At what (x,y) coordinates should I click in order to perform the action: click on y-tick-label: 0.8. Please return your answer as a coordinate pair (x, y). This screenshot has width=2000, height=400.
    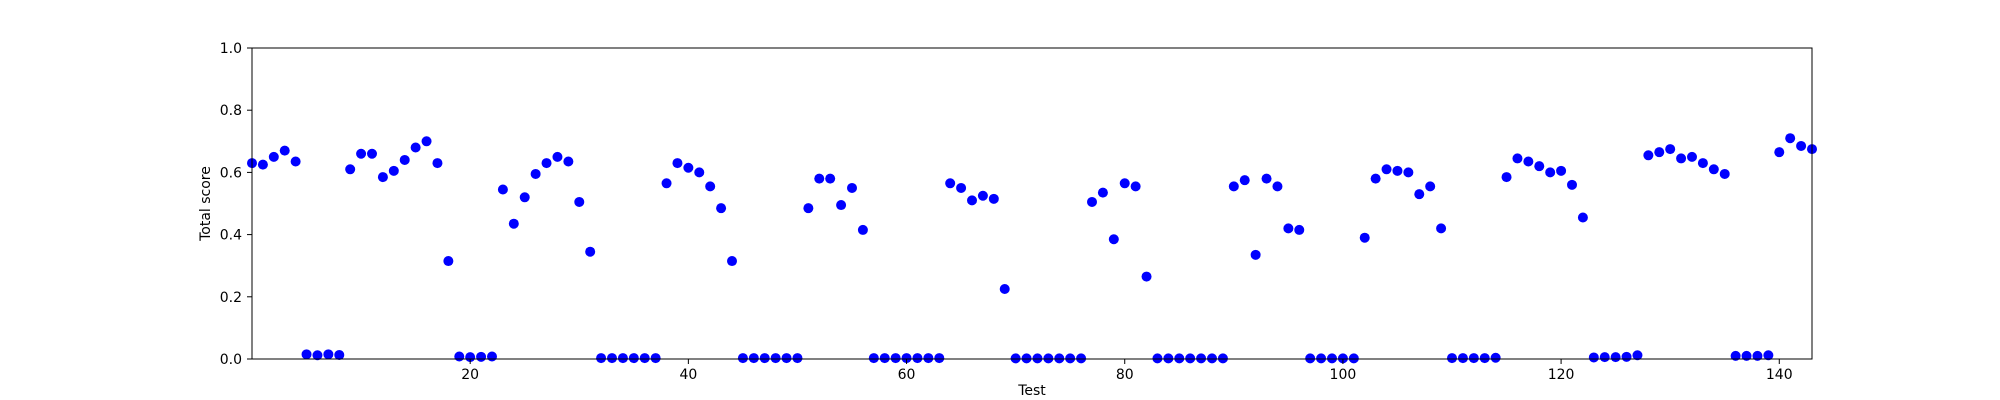
    Looking at the image, I should click on (231, 111).